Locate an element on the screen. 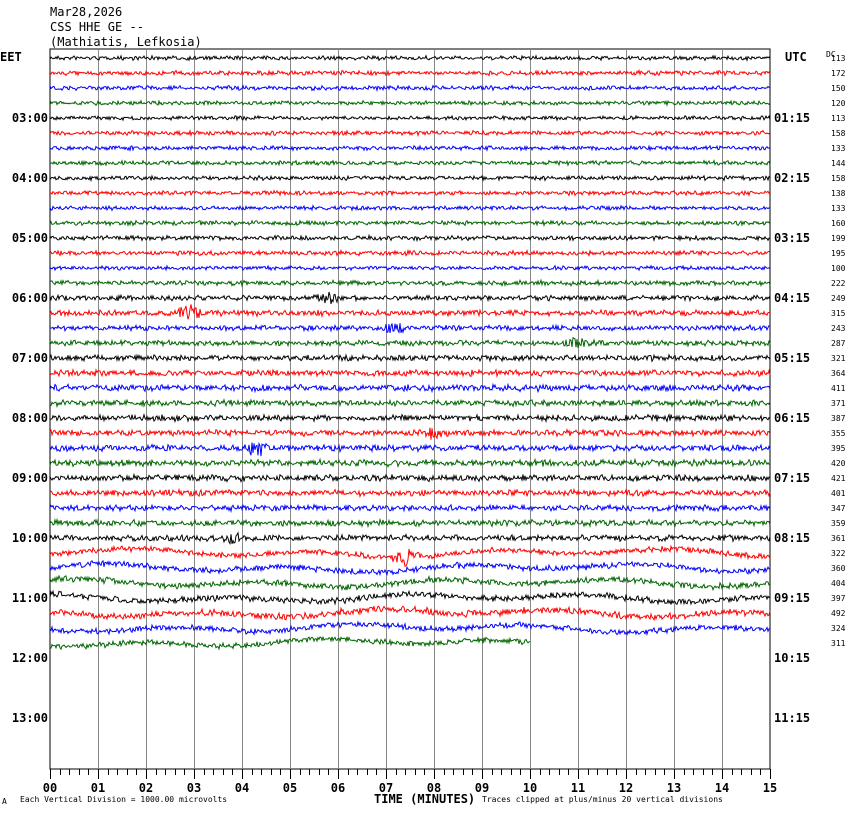  dc-offset-label: 243 is located at coordinates (838, 328).